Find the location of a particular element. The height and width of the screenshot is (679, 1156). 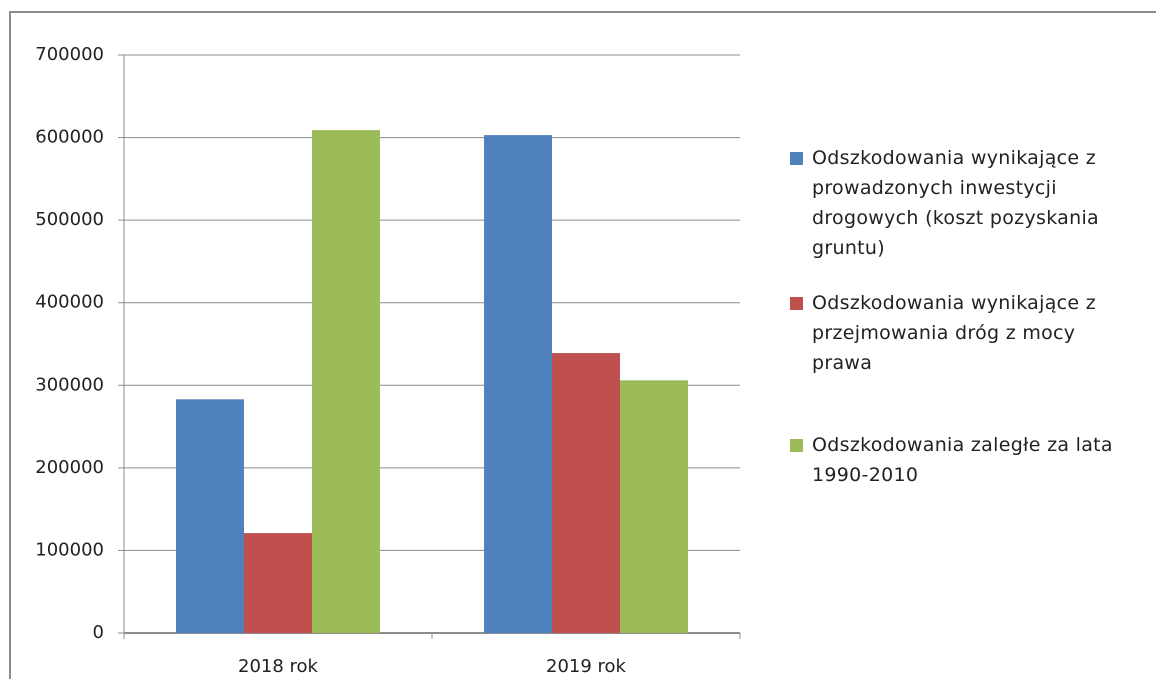

y-tick-label: 0 is located at coordinates (98, 632).